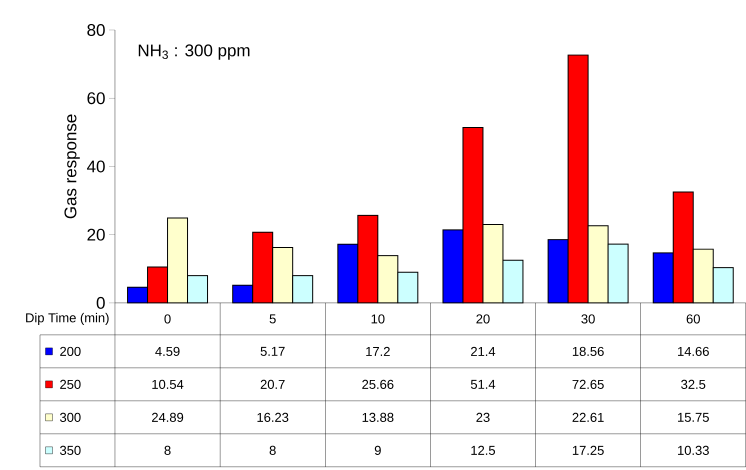 The height and width of the screenshot is (470, 746). I want to click on data-label: 25.66, so click(378, 385).